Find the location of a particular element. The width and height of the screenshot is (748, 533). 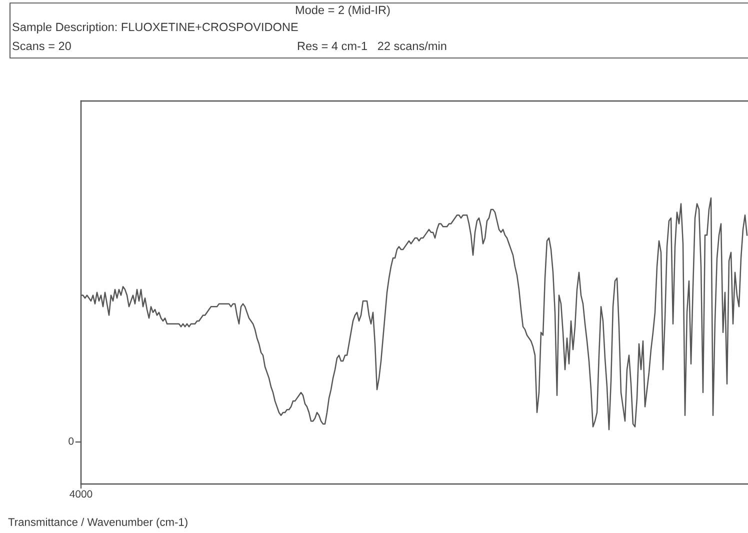

text: Transmittance / Wavenumber (cm-1) is located at coordinates (98, 523).